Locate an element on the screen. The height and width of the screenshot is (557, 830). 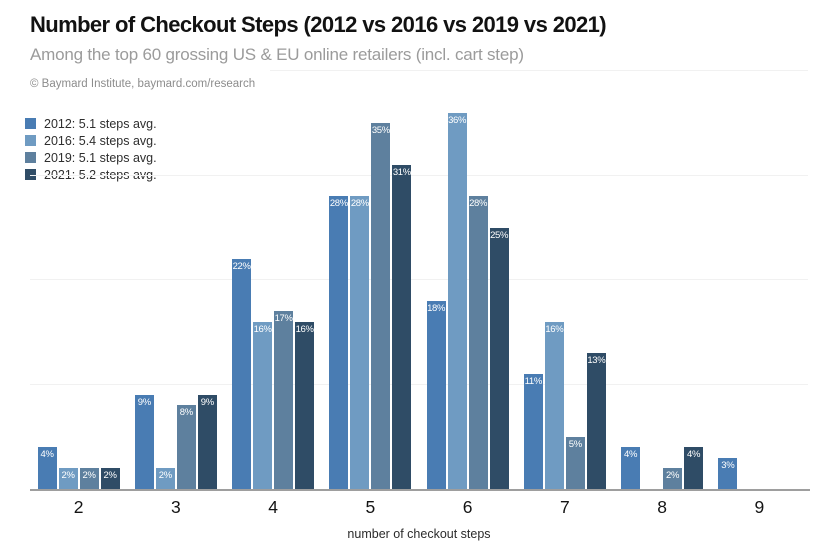
bar-slot-2012-step-3: 9% is located at coordinates (144, 280).